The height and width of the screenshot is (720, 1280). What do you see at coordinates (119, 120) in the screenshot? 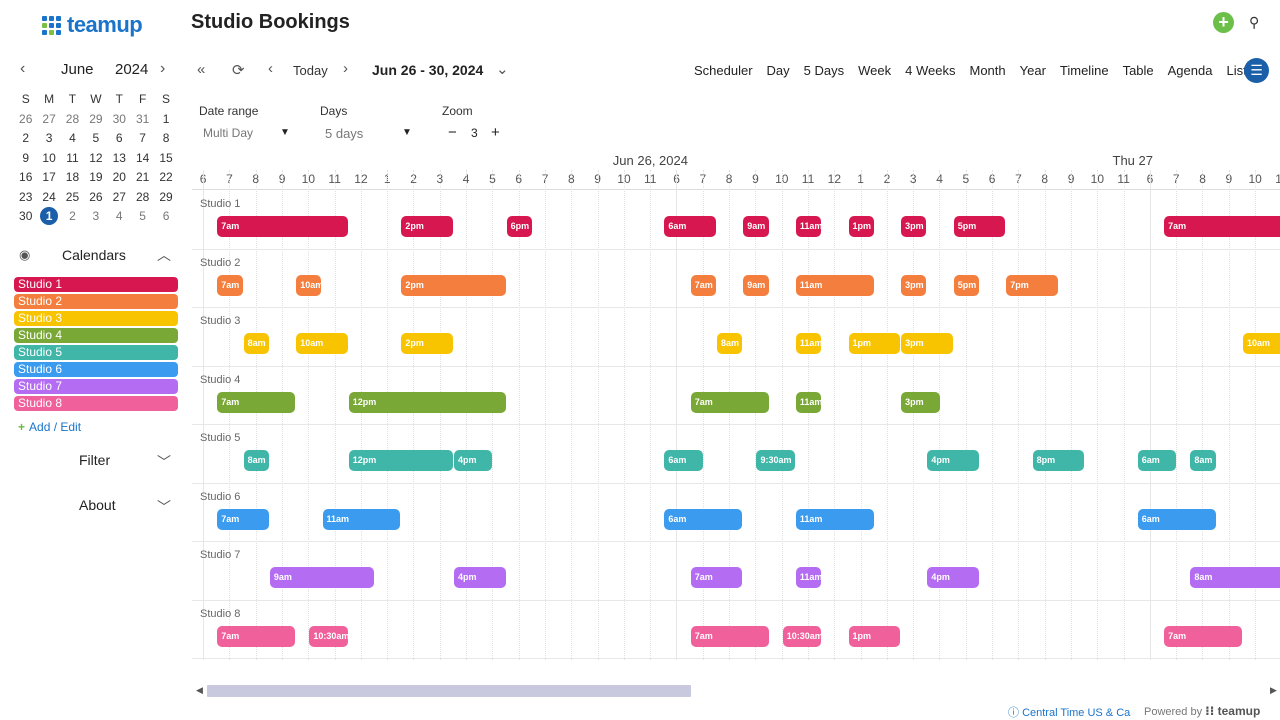
I see `day-cell: 30` at bounding box center [119, 120].